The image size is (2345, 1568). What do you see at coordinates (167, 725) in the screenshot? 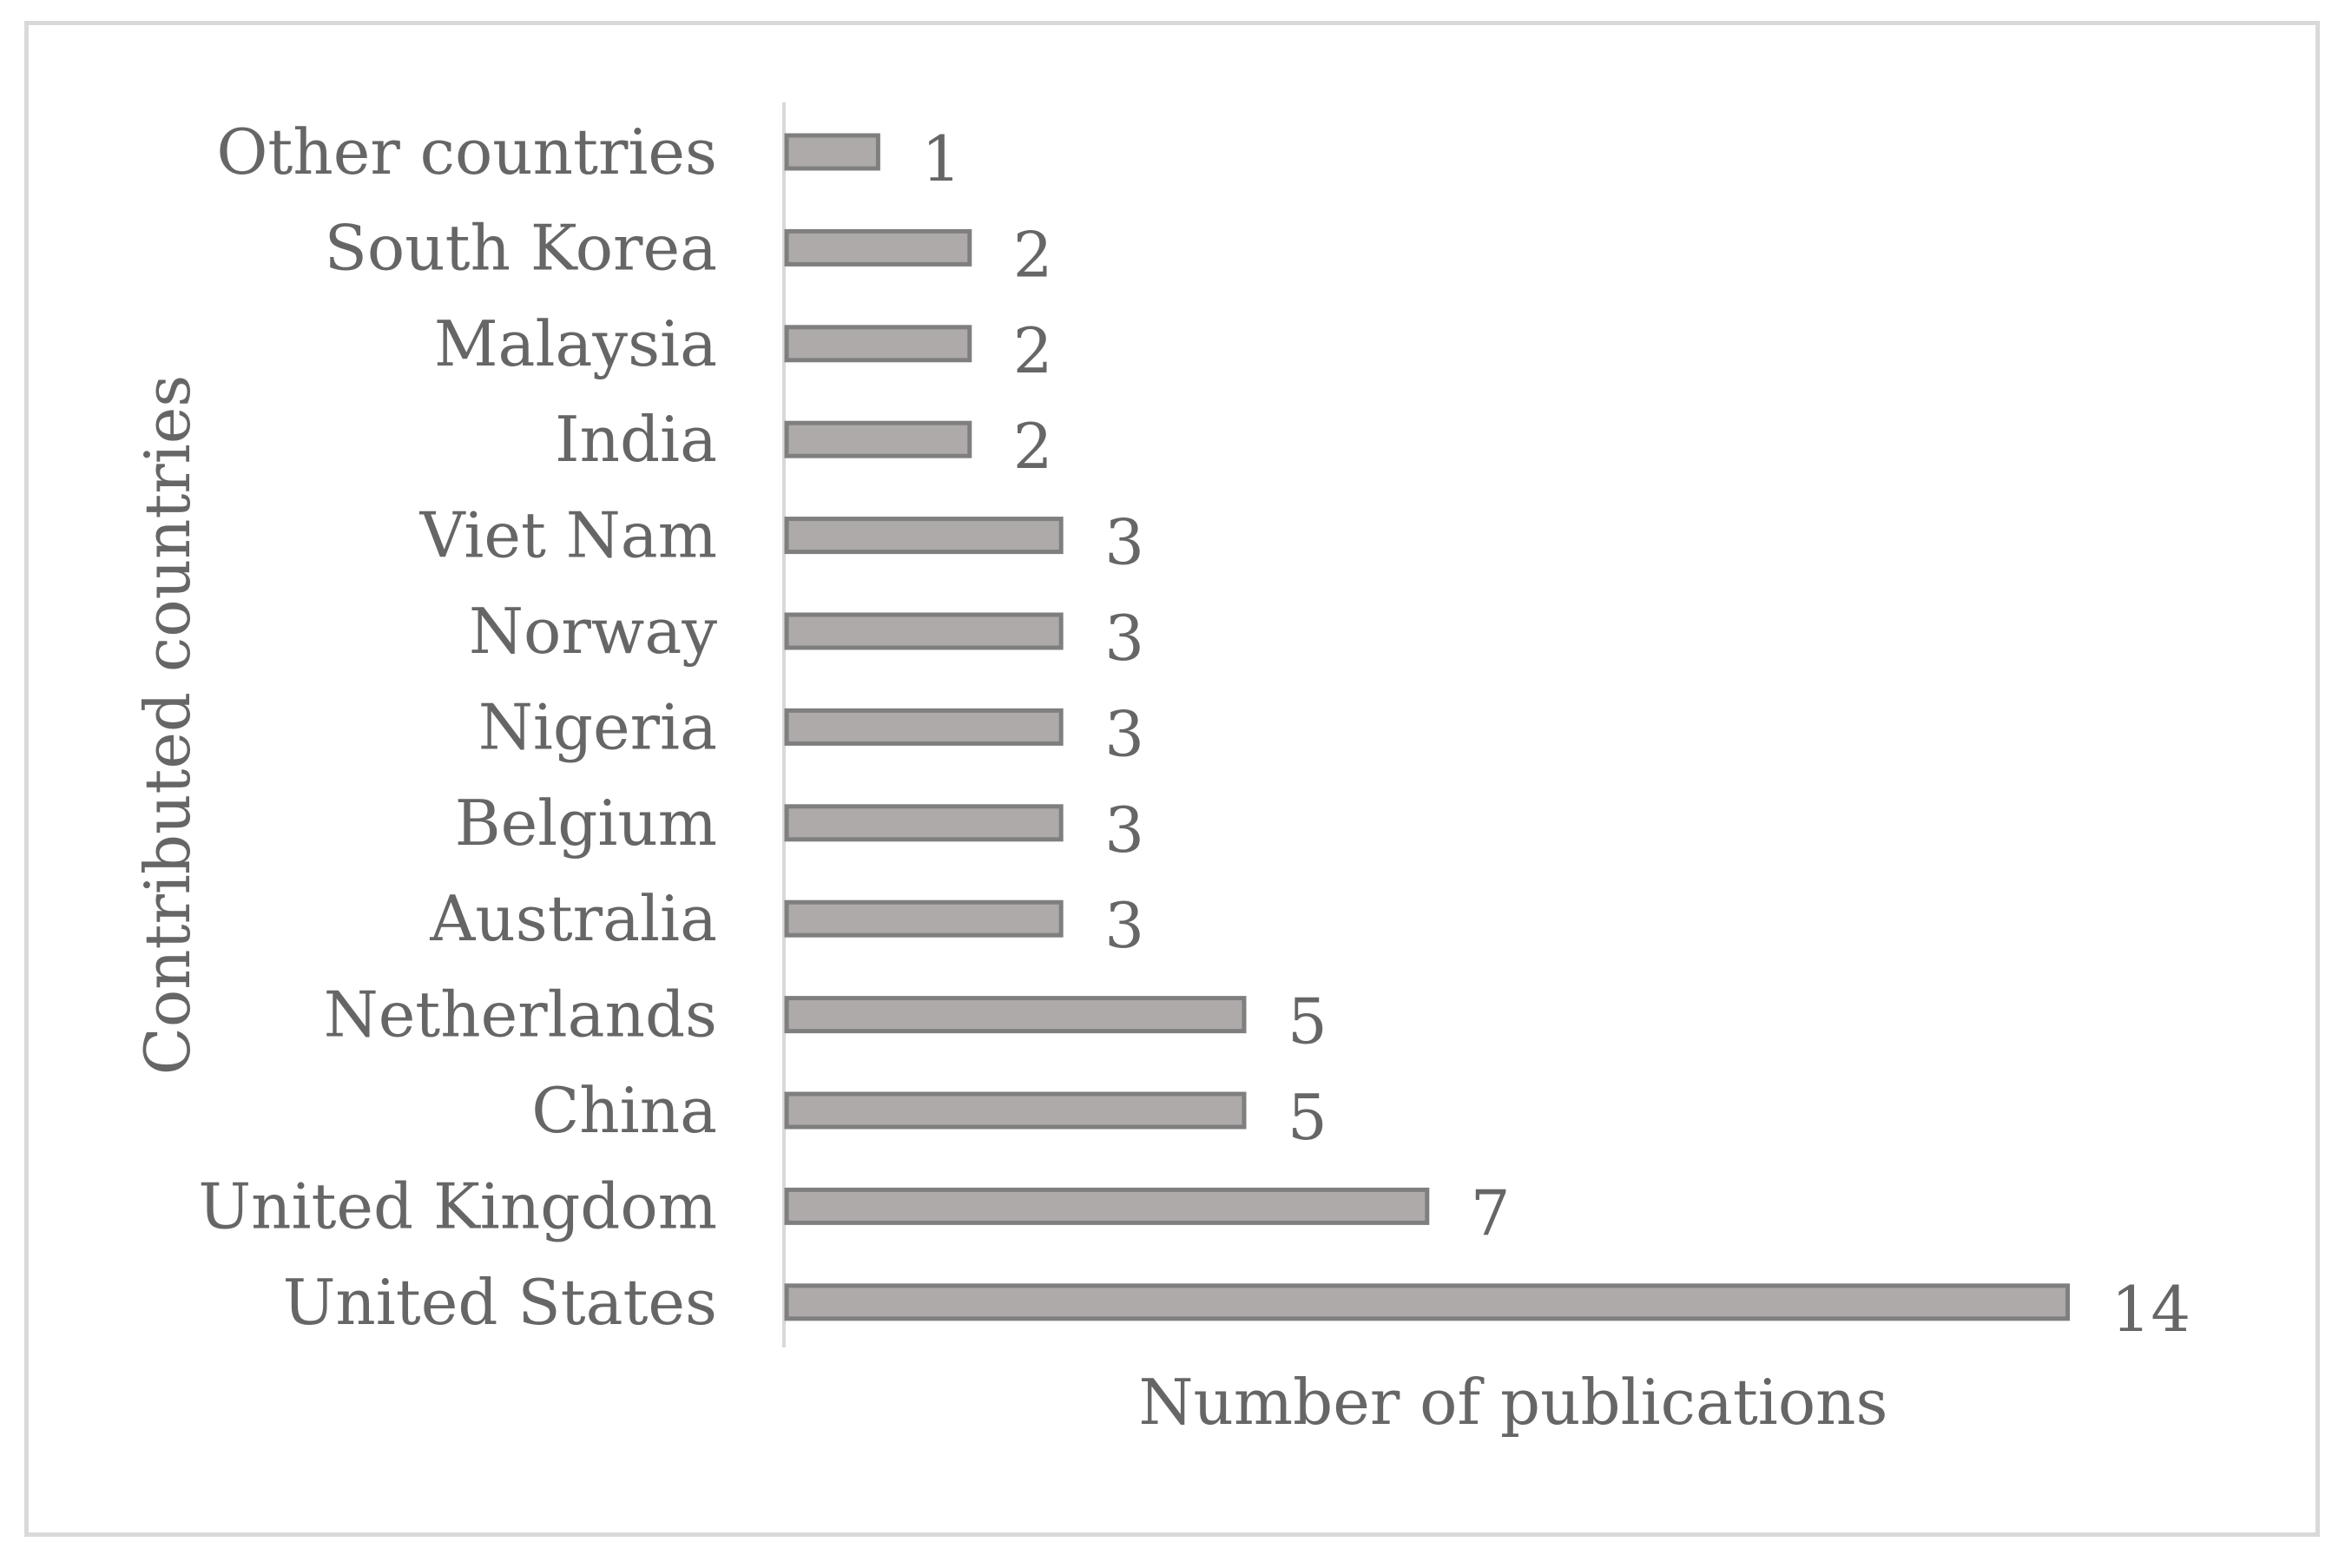
I see `y-axis-title: Contributed countries` at bounding box center [167, 725].